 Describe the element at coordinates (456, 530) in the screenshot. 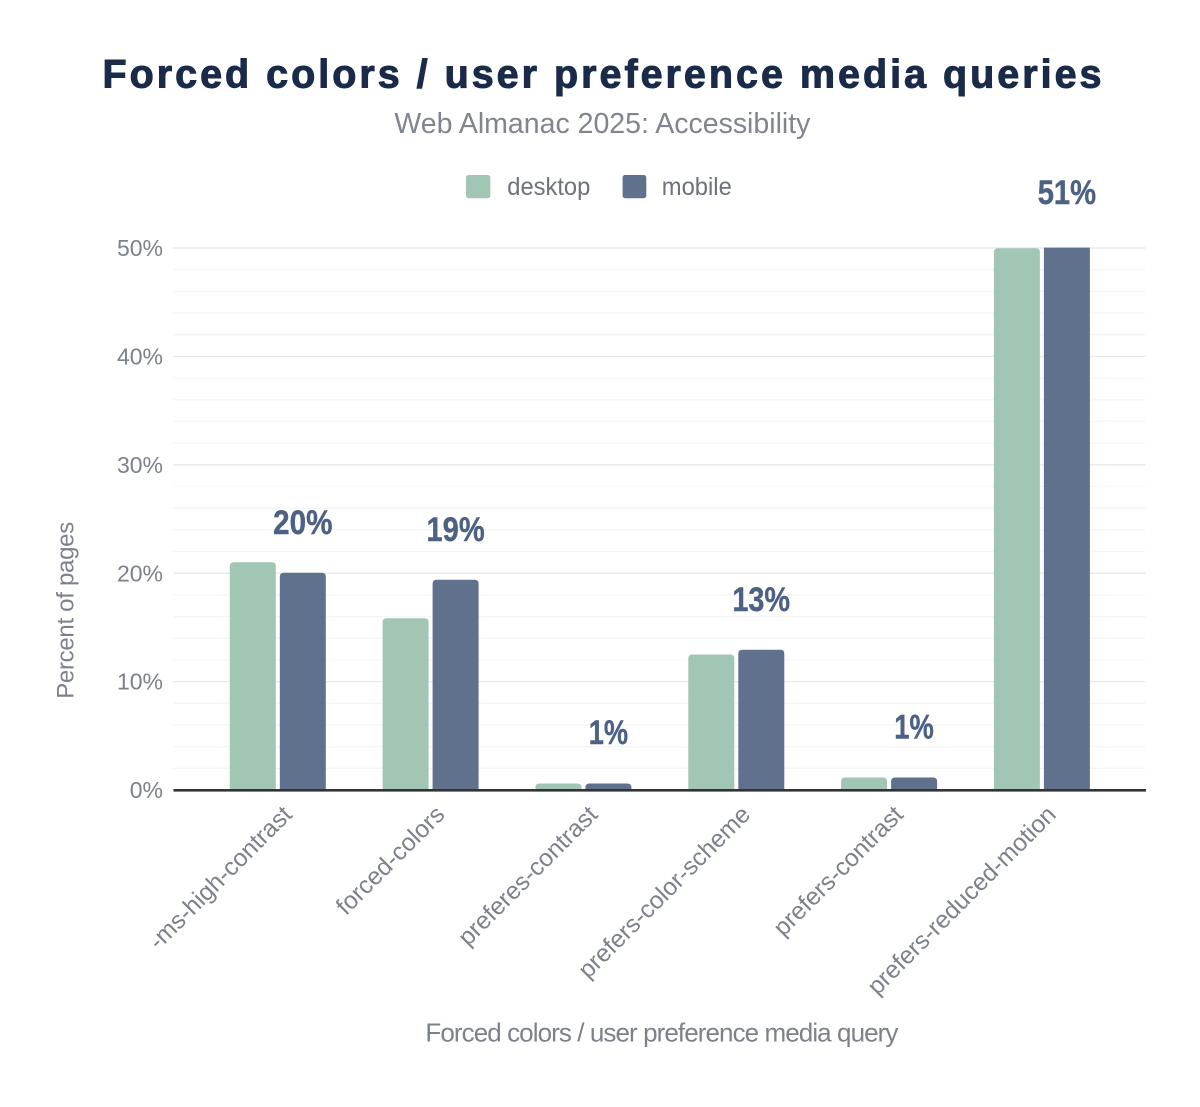

I see `svg-text: 19%` at that location.